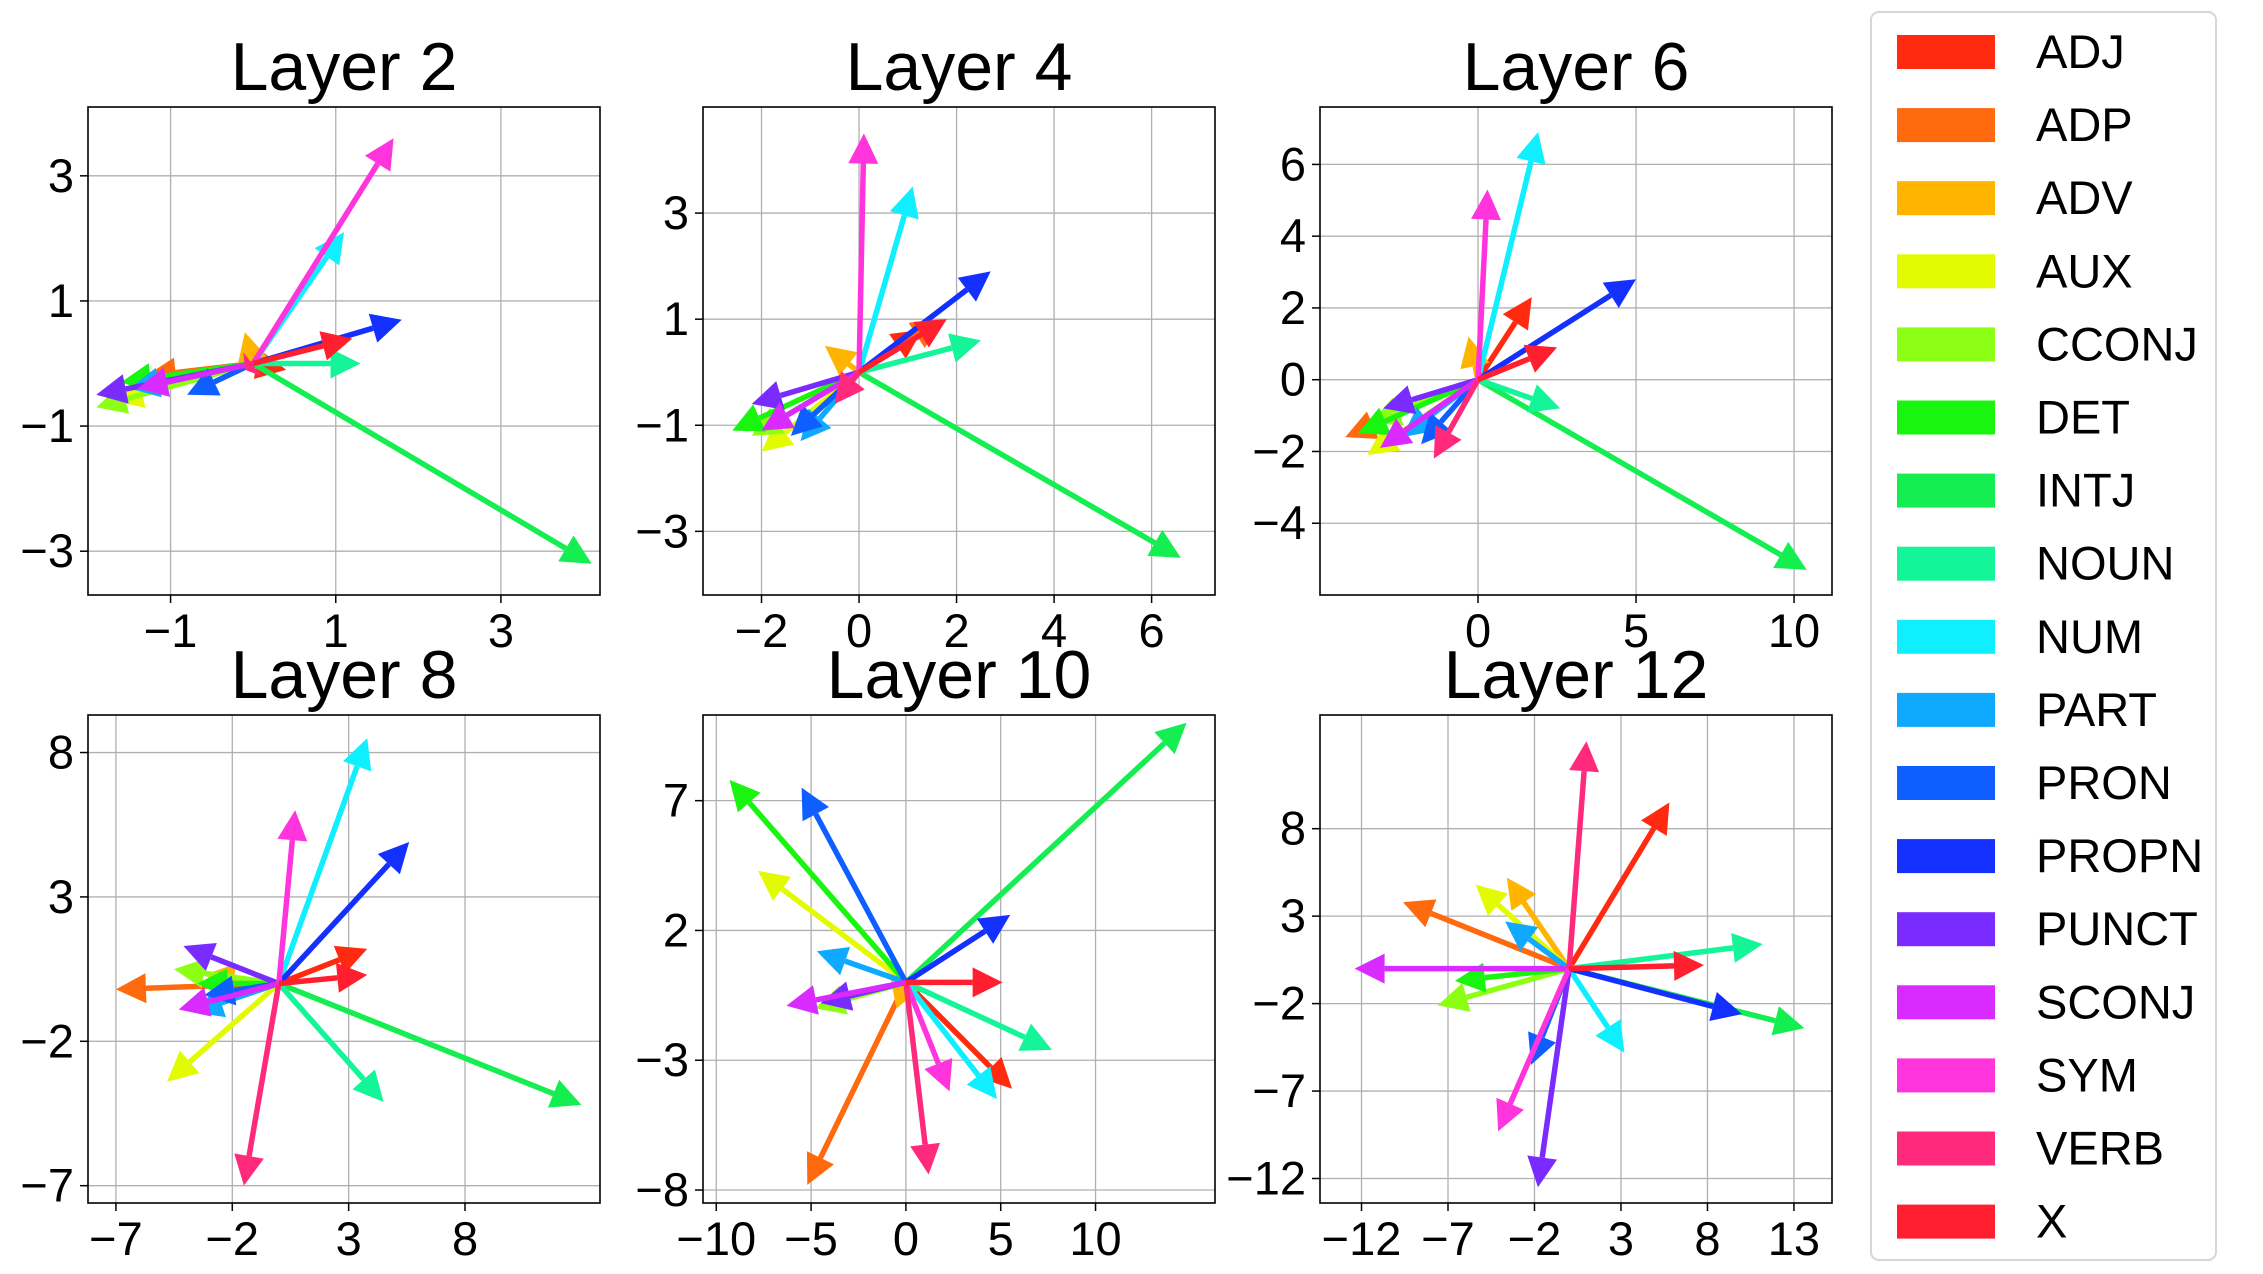  What do you see at coordinates (416, 1038) in the screenshot?
I see `arrow-shaft-intj` at bounding box center [416, 1038].